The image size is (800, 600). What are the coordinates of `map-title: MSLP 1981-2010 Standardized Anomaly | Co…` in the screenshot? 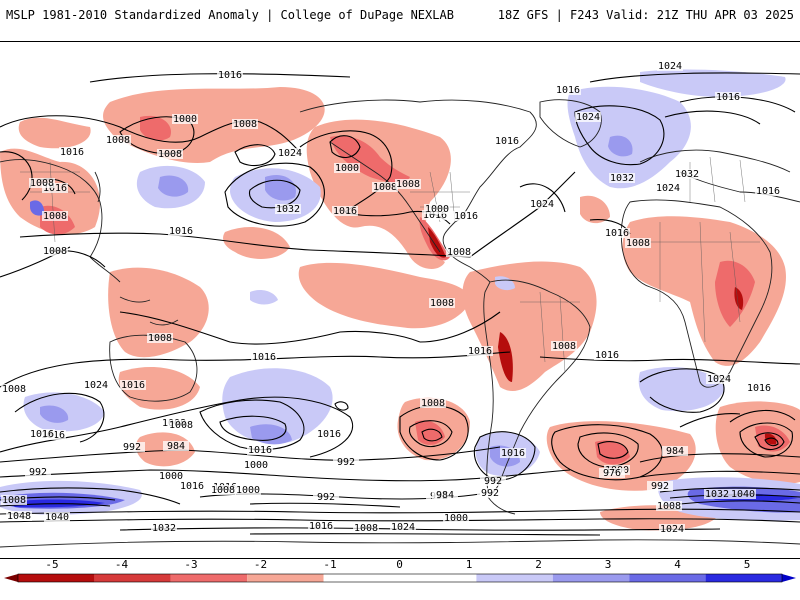 It's located at (230, 15).